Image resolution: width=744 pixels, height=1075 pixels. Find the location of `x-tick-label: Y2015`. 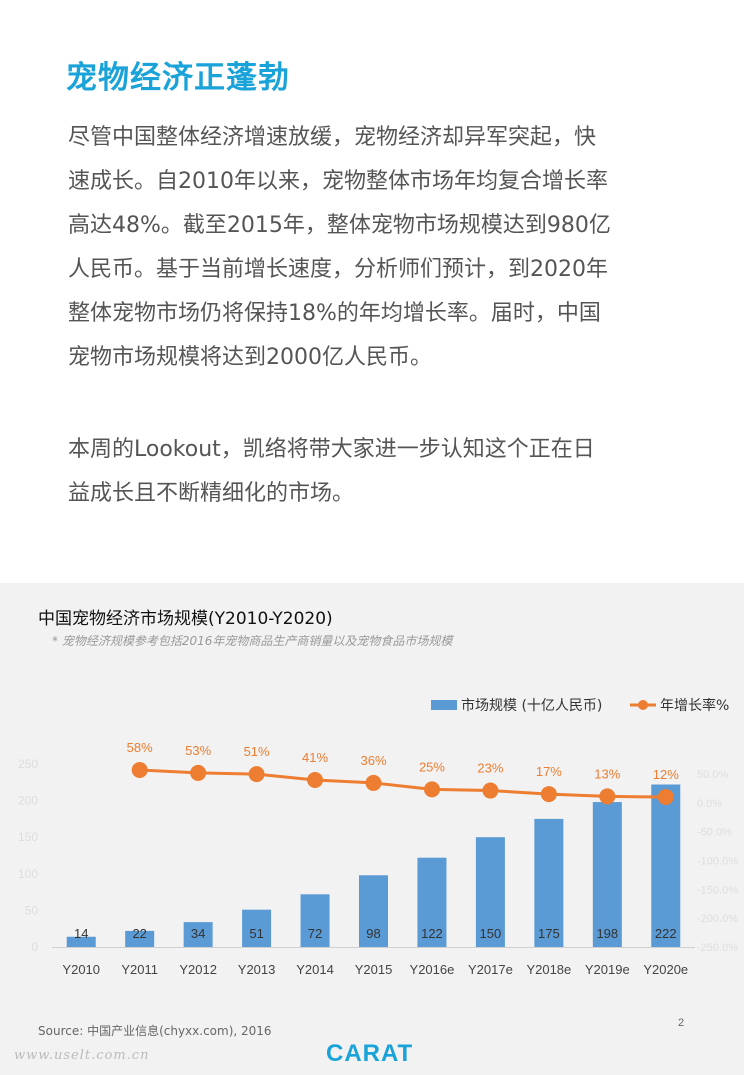

x-tick-label: Y2015 is located at coordinates (374, 969).